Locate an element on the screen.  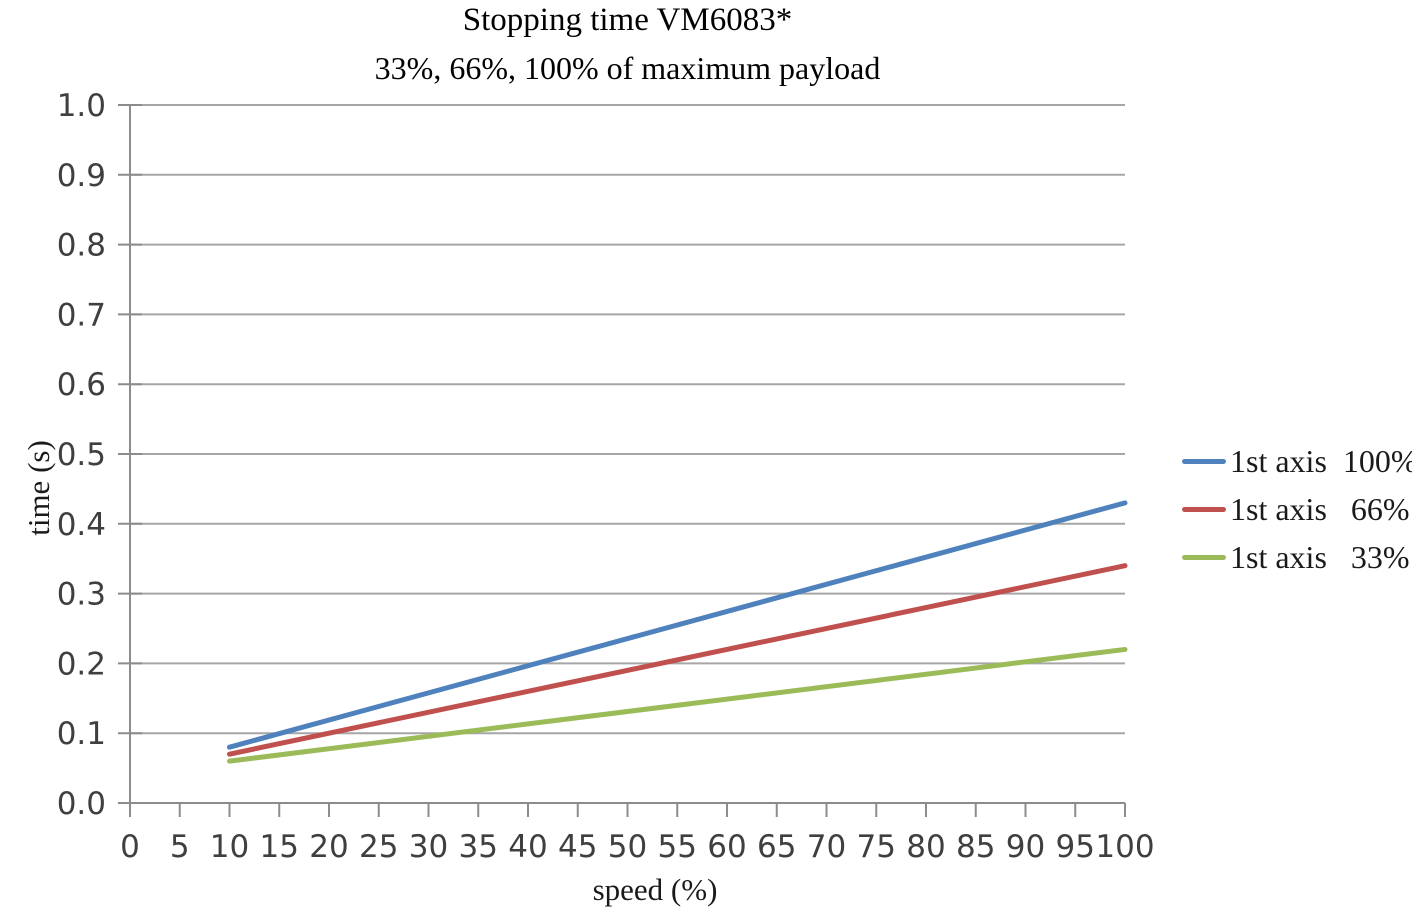
y-axis-title: time (s) is located at coordinates (38, 488).